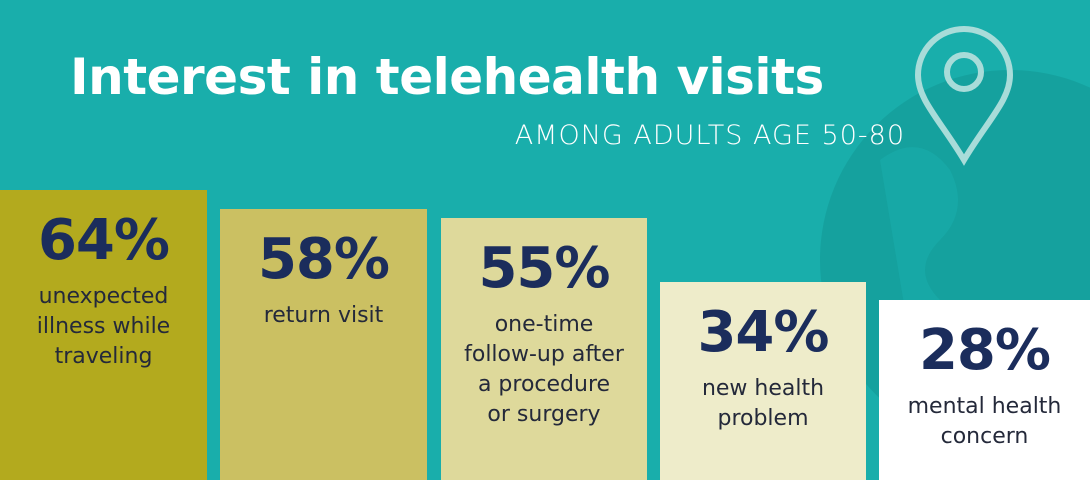 The image size is (1090, 480). I want to click on bar: 28% mental health concern, so click(984, 390).